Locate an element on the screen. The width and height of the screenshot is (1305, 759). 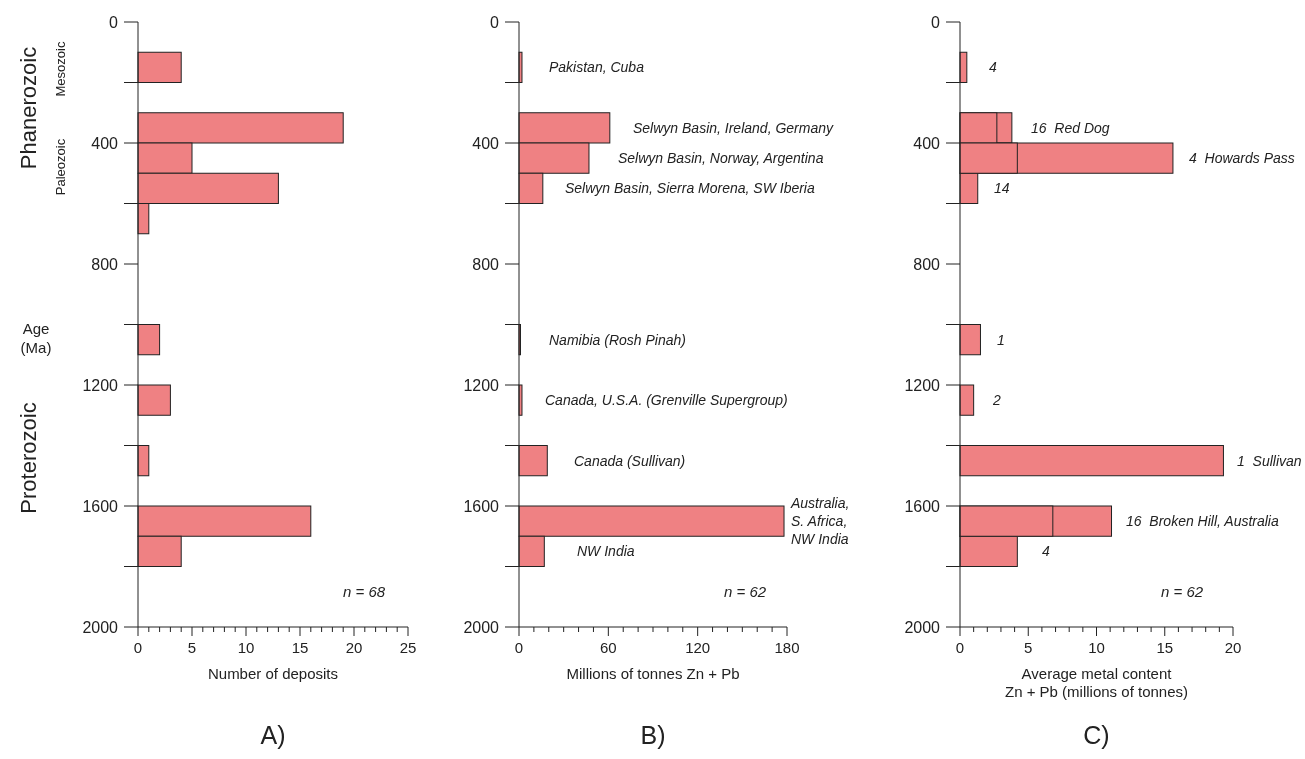
x-axis-title: Number of deposits is located at coordinates (273, 673).